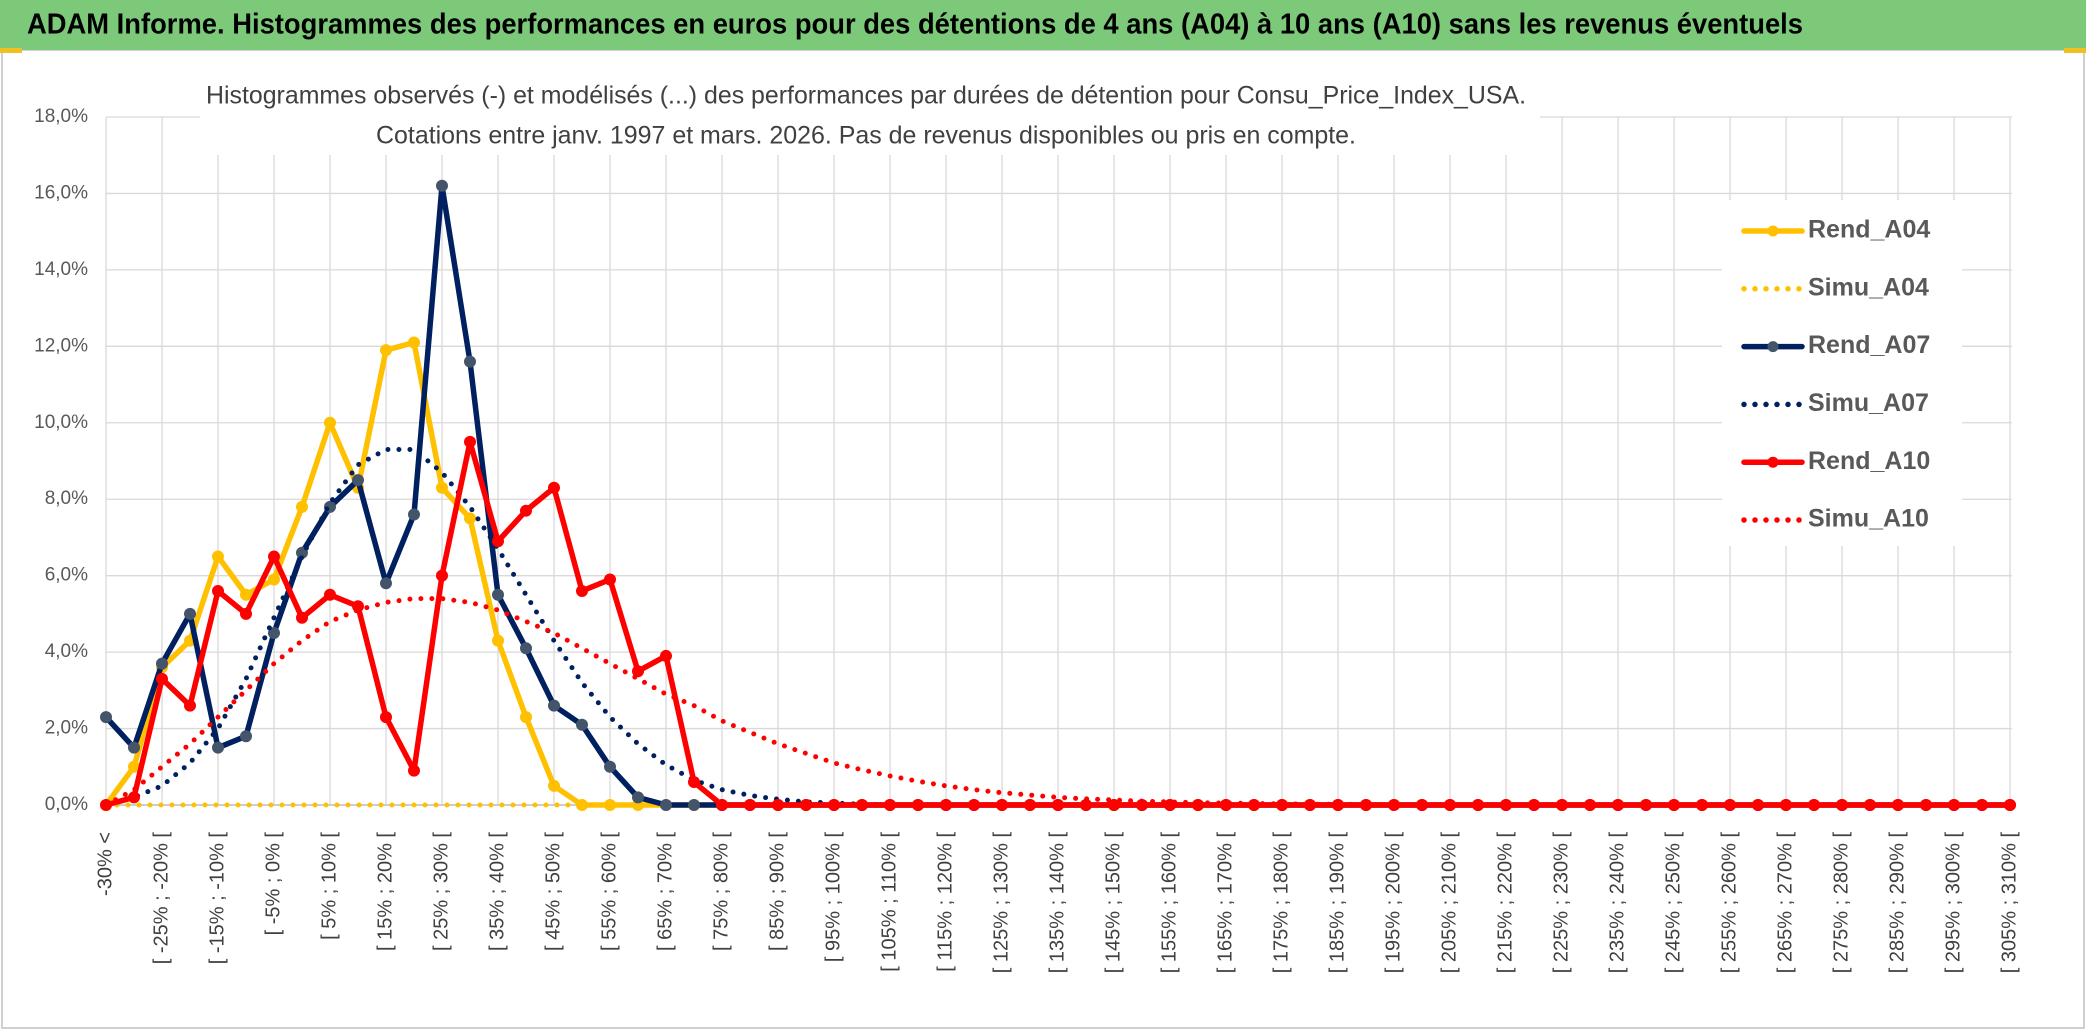 Image resolution: width=2086 pixels, height=1031 pixels. What do you see at coordinates (1841, 903) in the screenshot?
I see `x-tick-label: [ 275% ; 280% [` at bounding box center [1841, 903].